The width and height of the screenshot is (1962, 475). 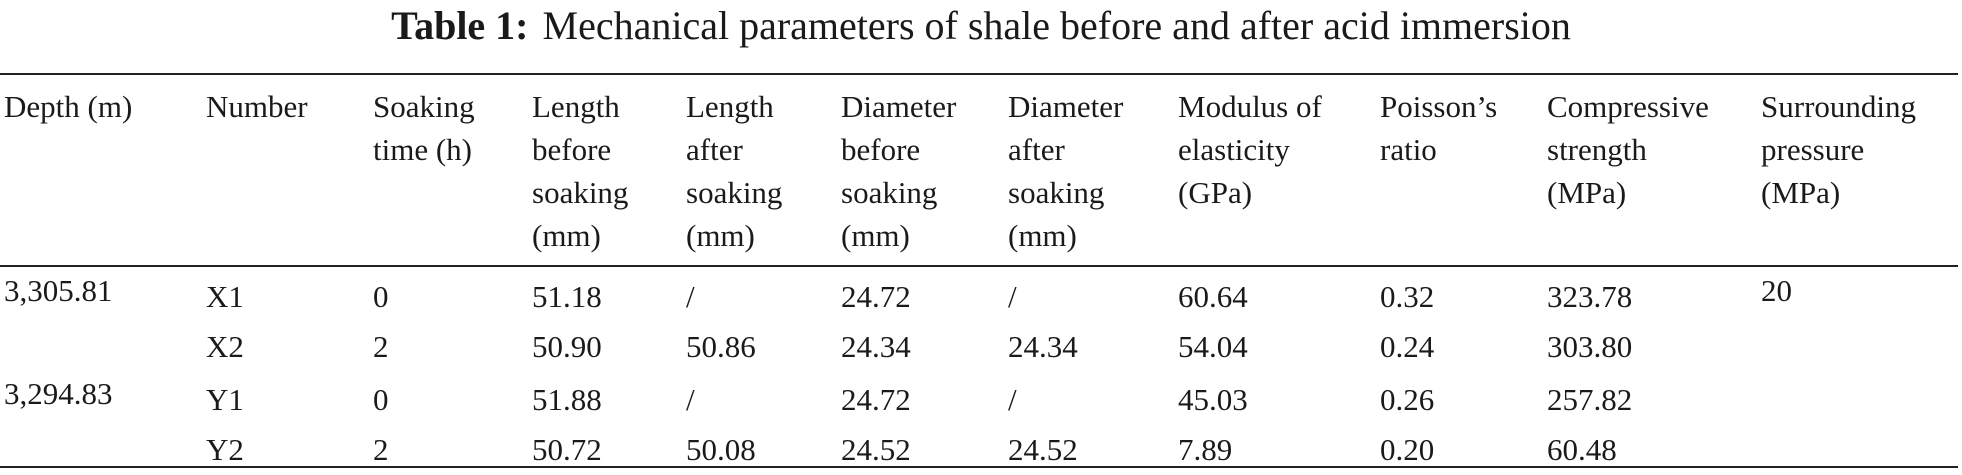 I want to click on top-rule, so click(x=979, y=74).